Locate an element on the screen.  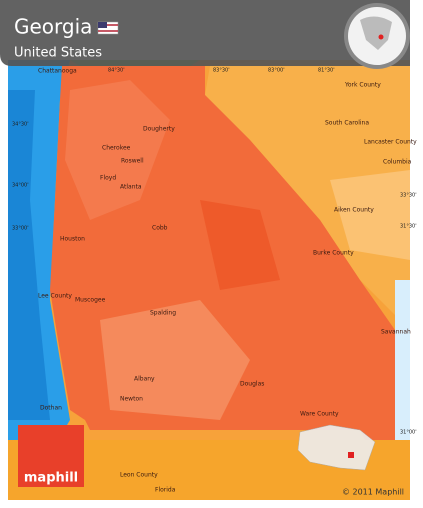
inset-usa is located at coordinates (336, 447).